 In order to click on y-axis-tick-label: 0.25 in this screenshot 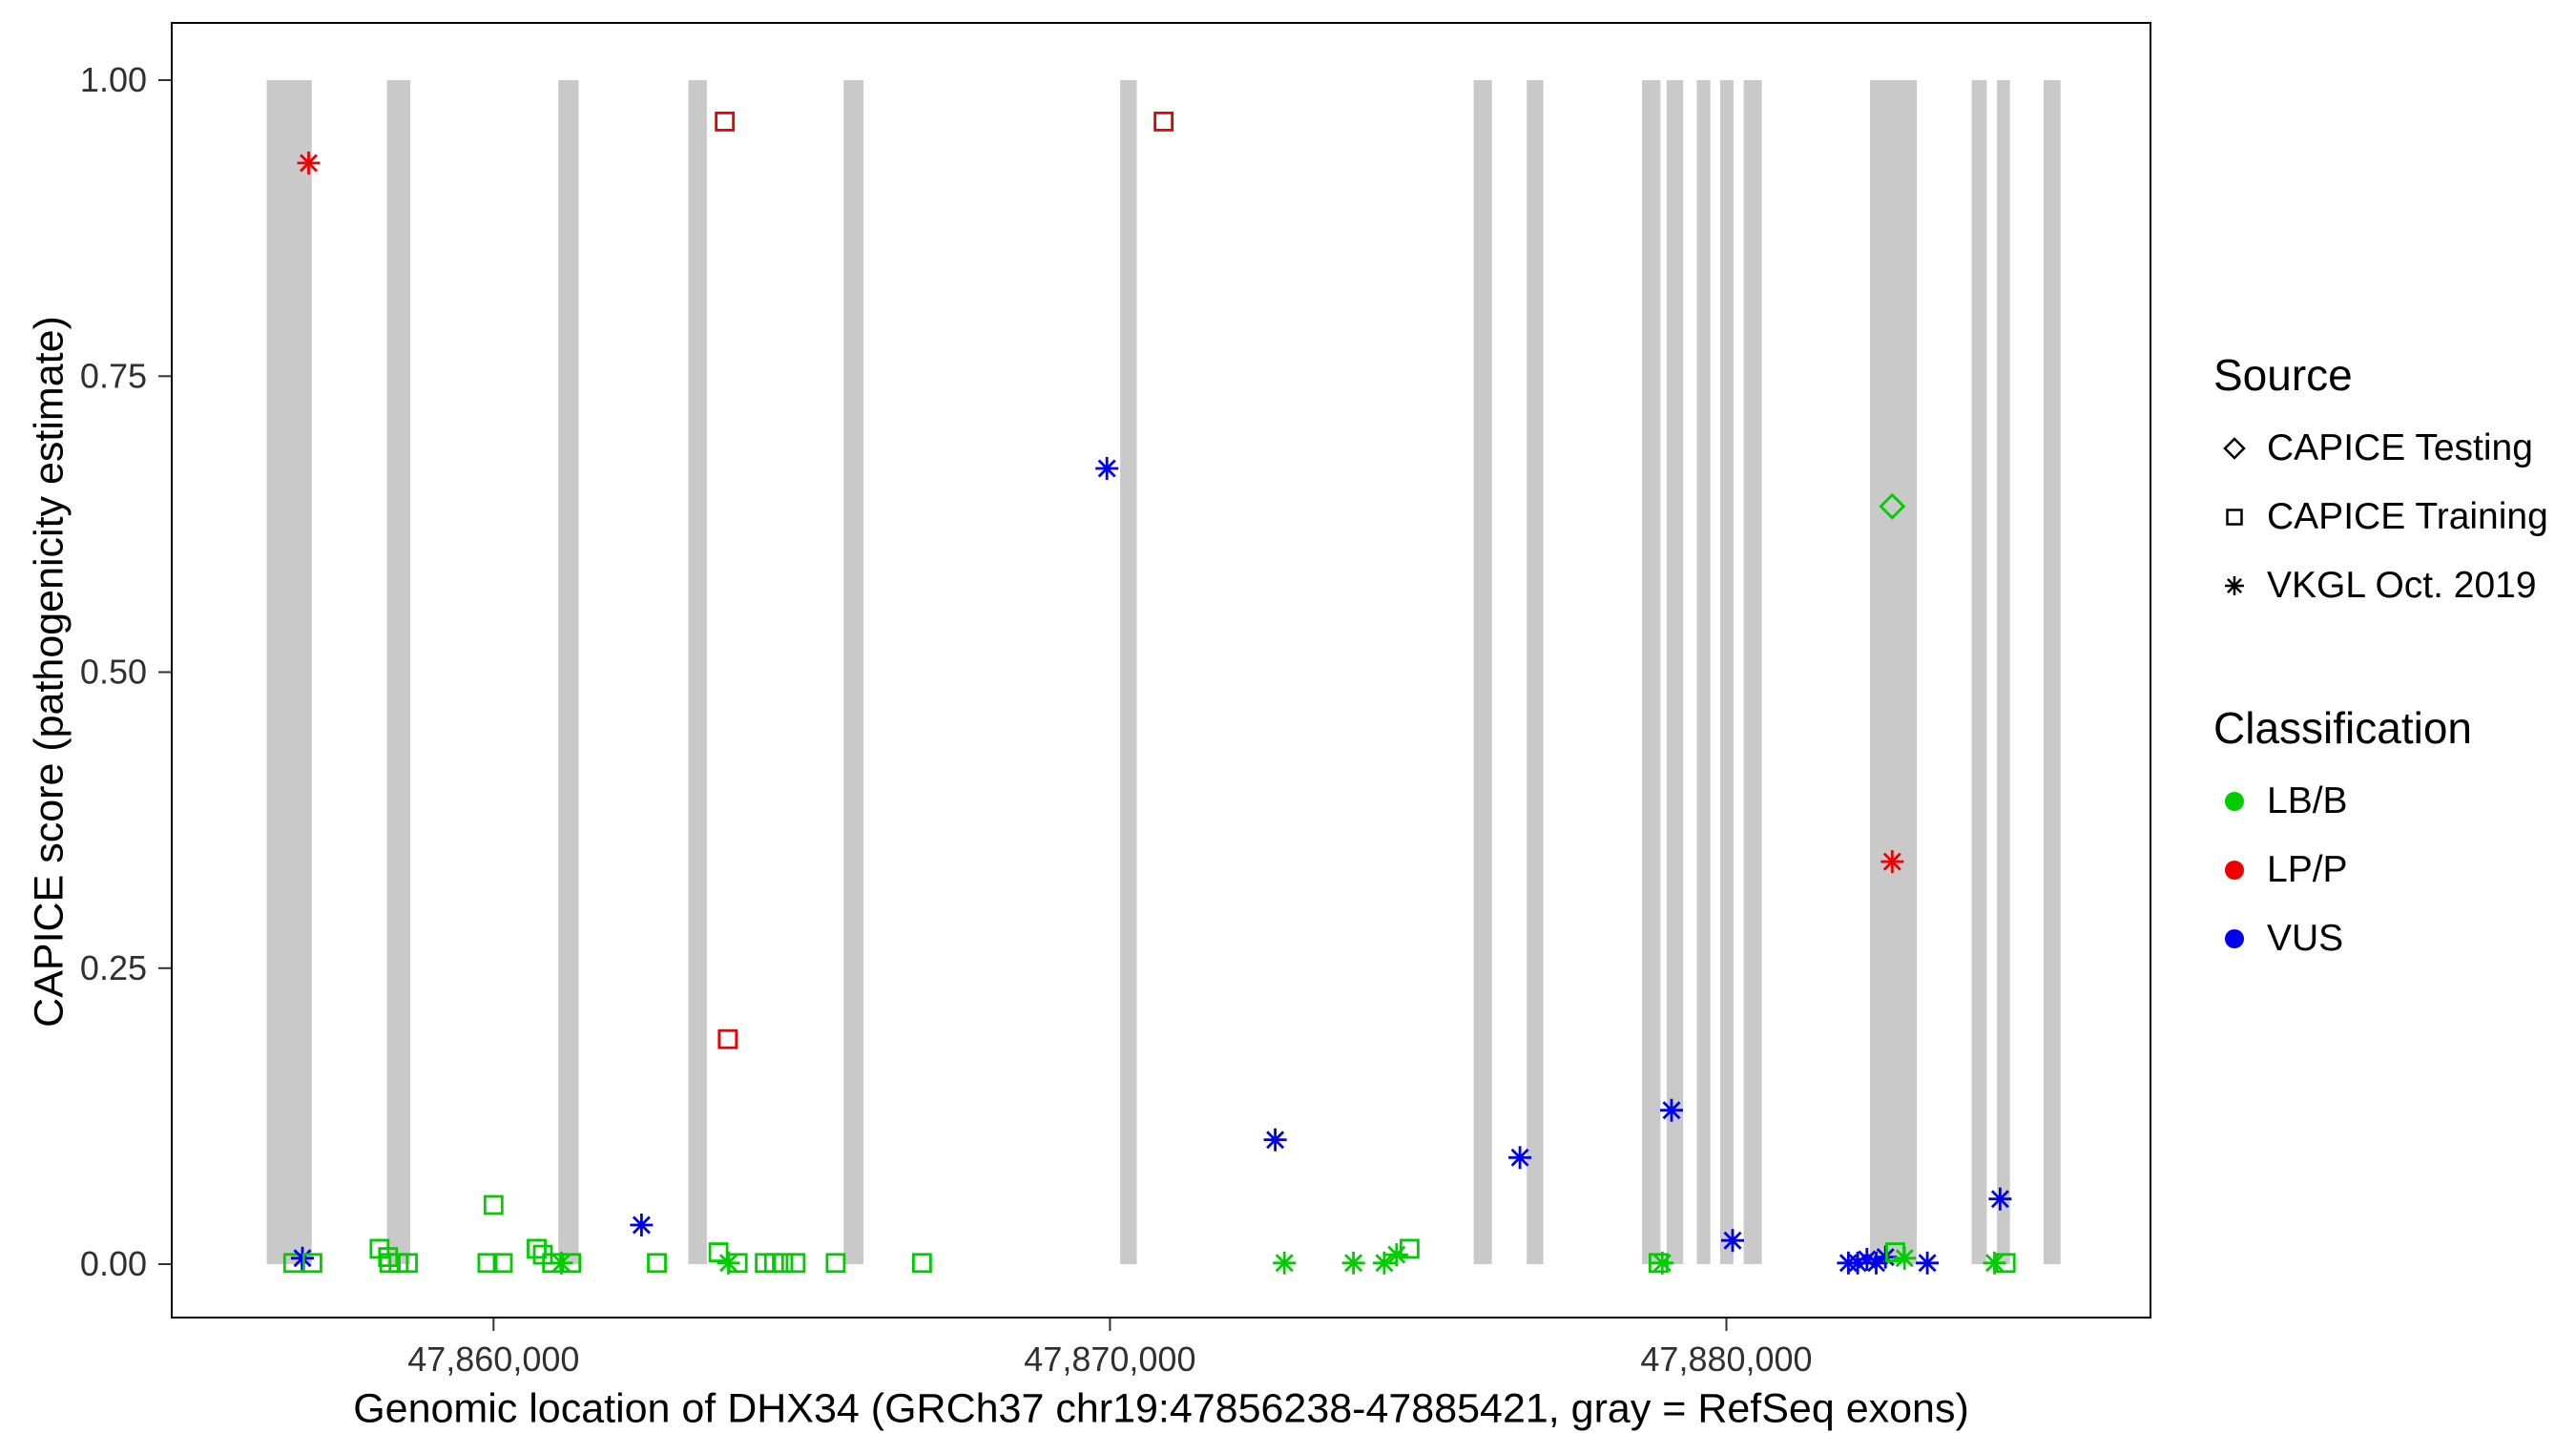, I will do `click(113, 967)`.